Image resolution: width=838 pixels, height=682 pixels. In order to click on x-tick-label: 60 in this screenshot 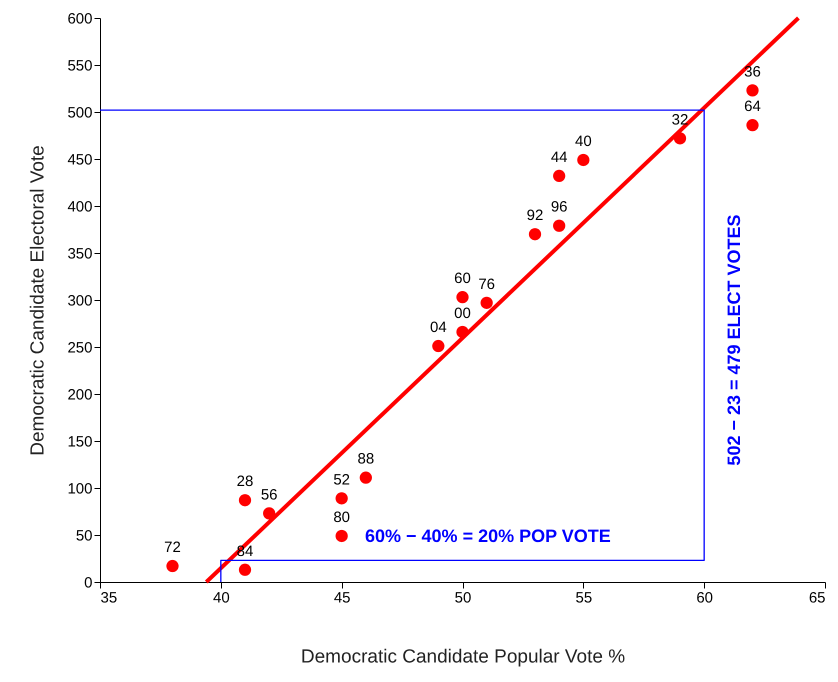, I will do `click(705, 598)`.